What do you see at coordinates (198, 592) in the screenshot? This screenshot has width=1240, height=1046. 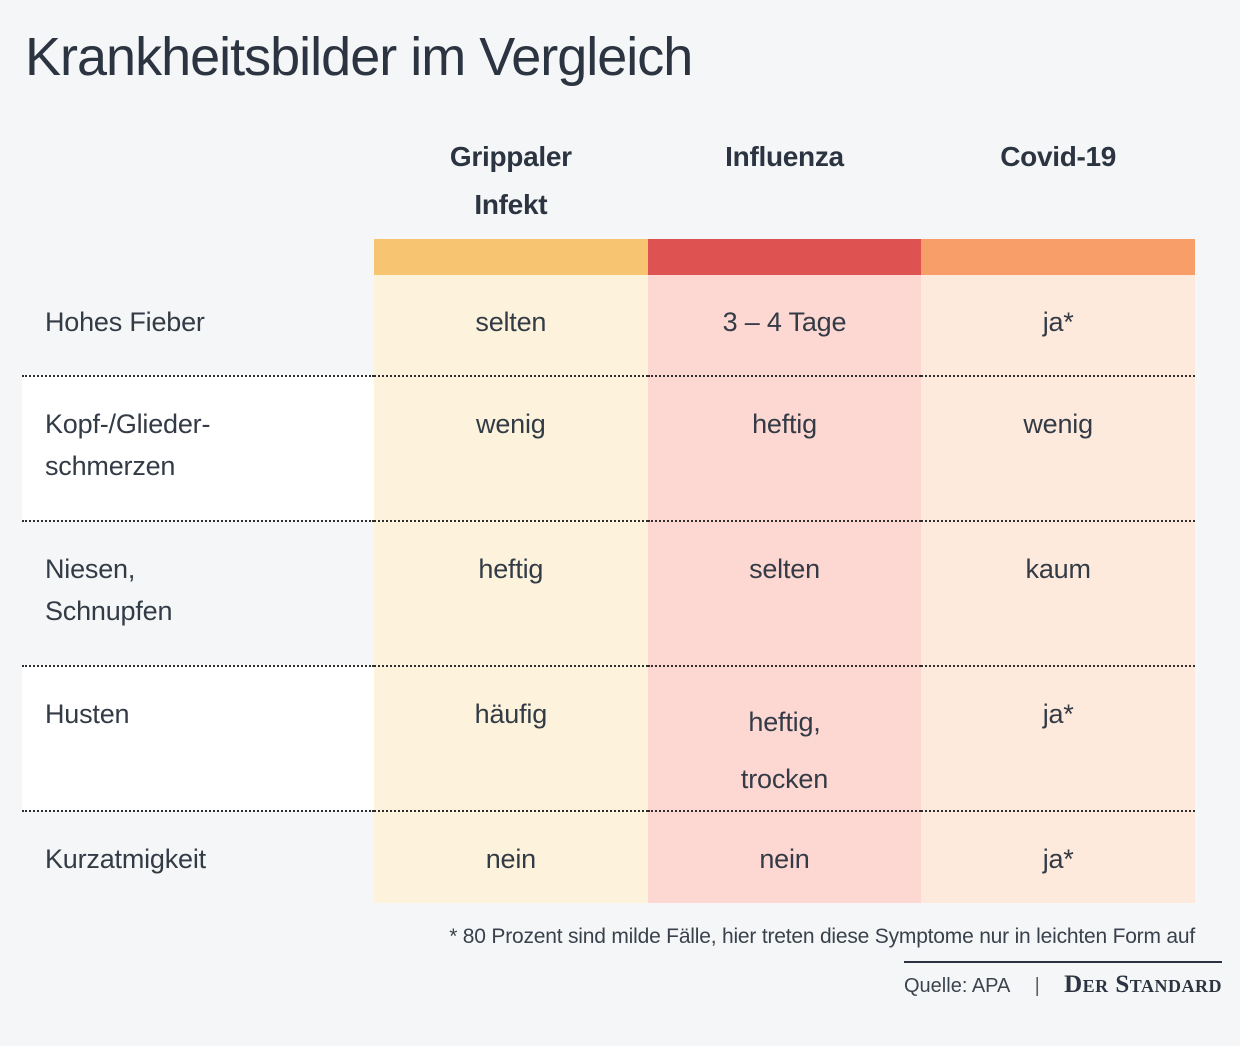 I see `row-label-niesen-schnupfen: Niesen, Schnupfen` at bounding box center [198, 592].